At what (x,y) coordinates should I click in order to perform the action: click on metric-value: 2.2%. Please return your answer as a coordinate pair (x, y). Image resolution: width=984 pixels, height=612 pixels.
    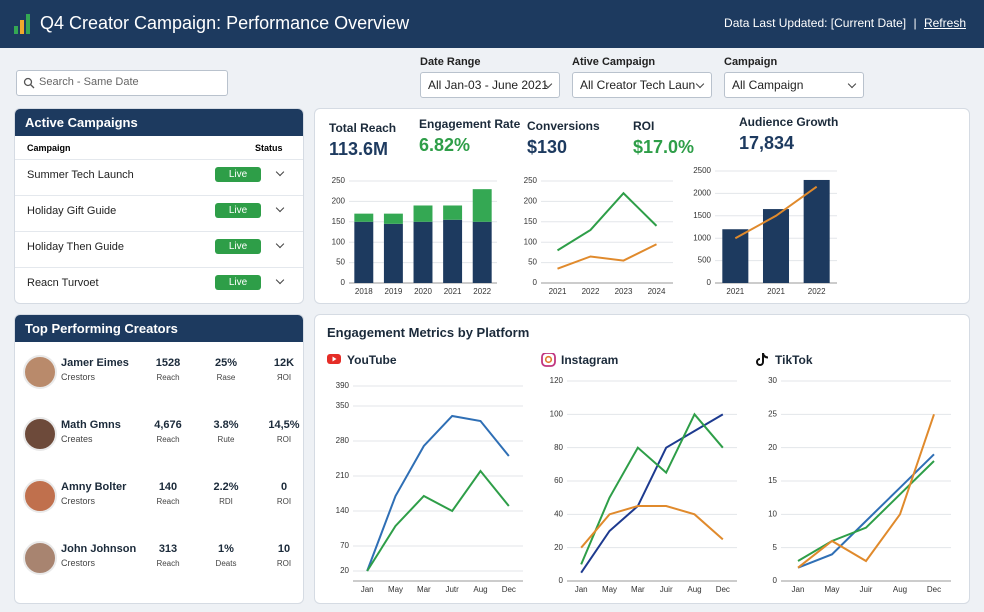
    Looking at the image, I should click on (226, 487).